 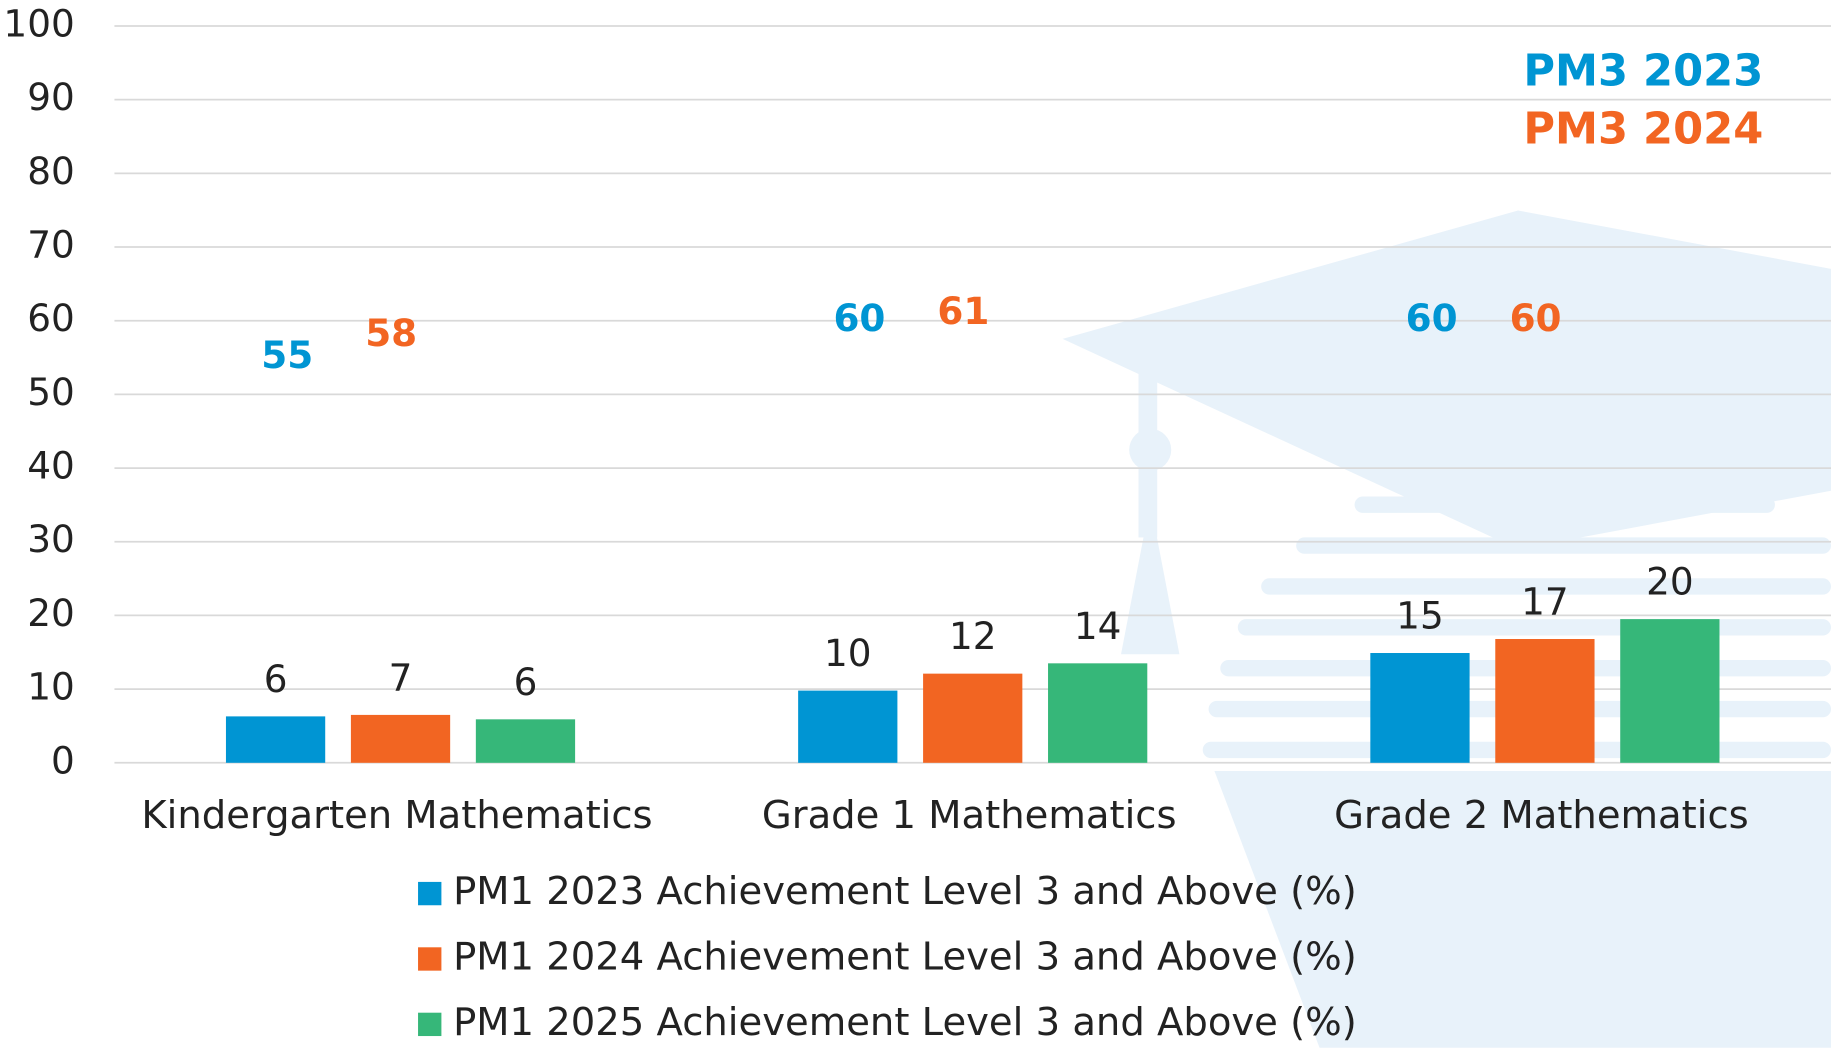 I want to click on data-label: 20, so click(x=1670, y=582).